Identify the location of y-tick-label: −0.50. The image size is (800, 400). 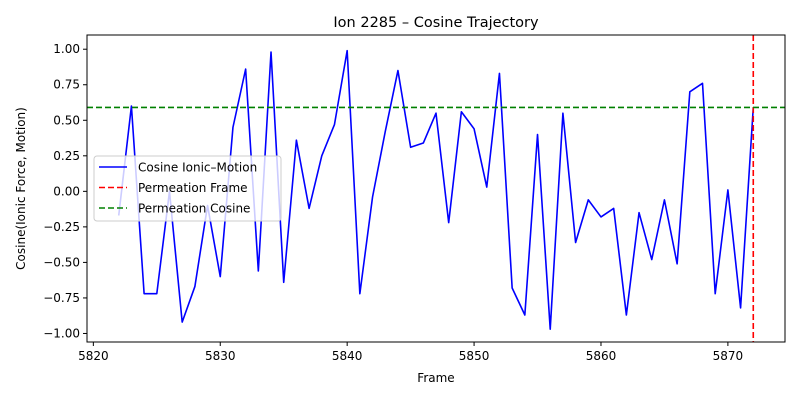
(61, 262).